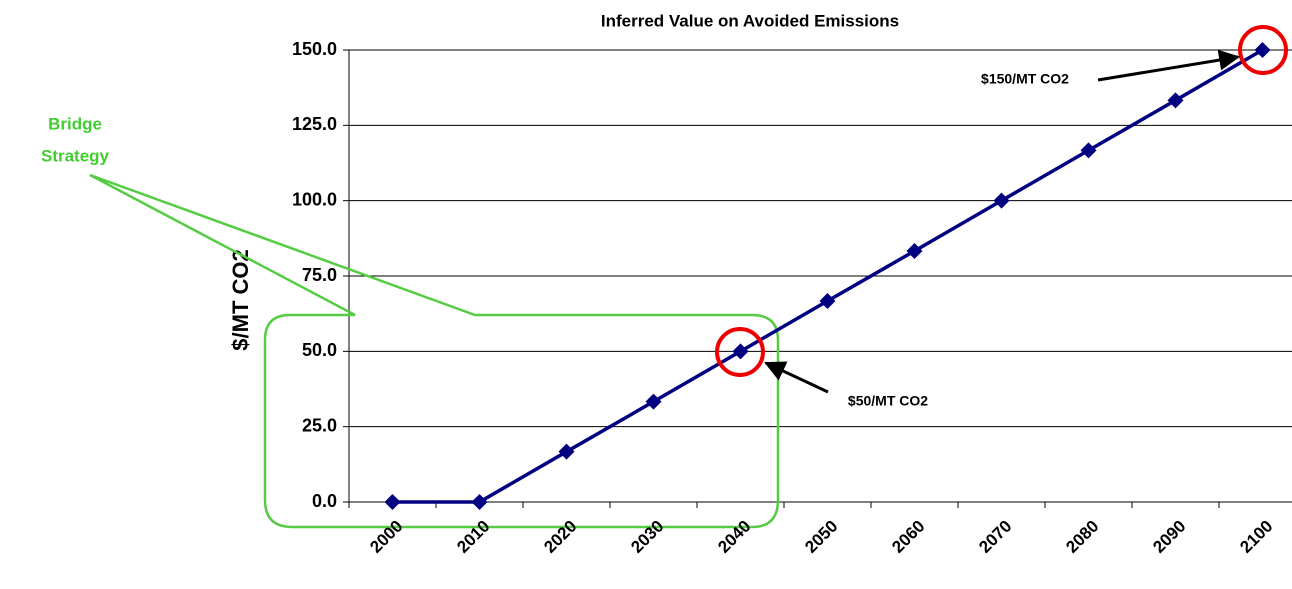 The height and width of the screenshot is (589, 1292). What do you see at coordinates (319, 350) in the screenshot?
I see `y-tick-label: 50.0` at bounding box center [319, 350].